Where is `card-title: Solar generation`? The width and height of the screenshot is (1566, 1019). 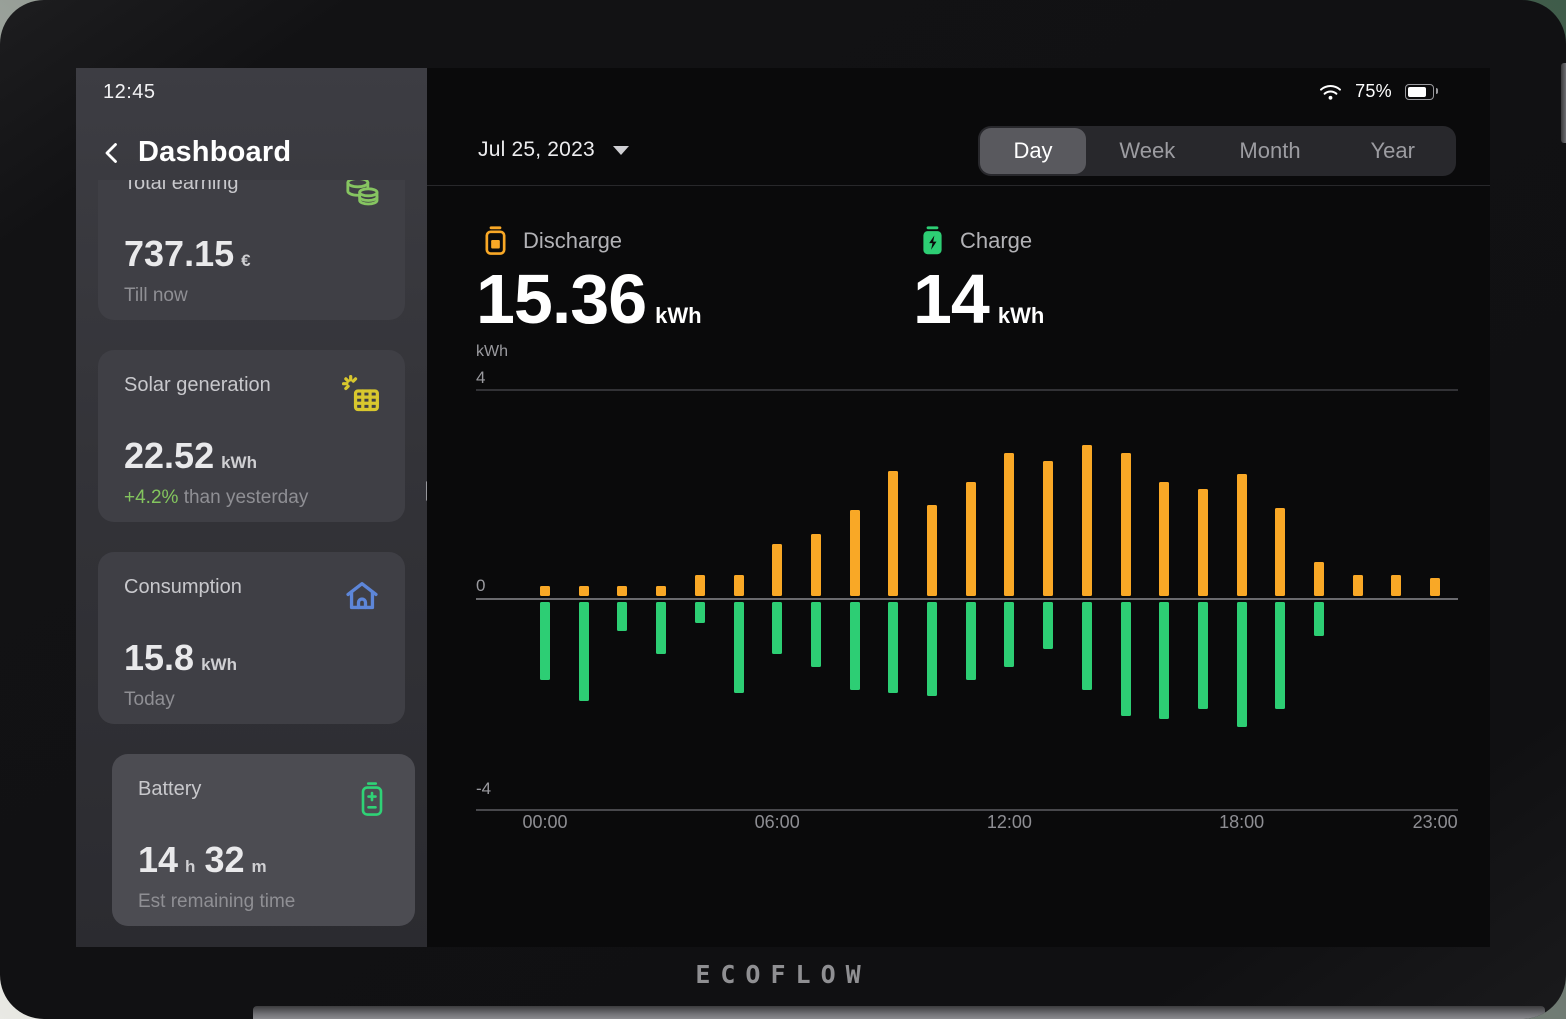 card-title: Solar generation is located at coordinates (197, 385).